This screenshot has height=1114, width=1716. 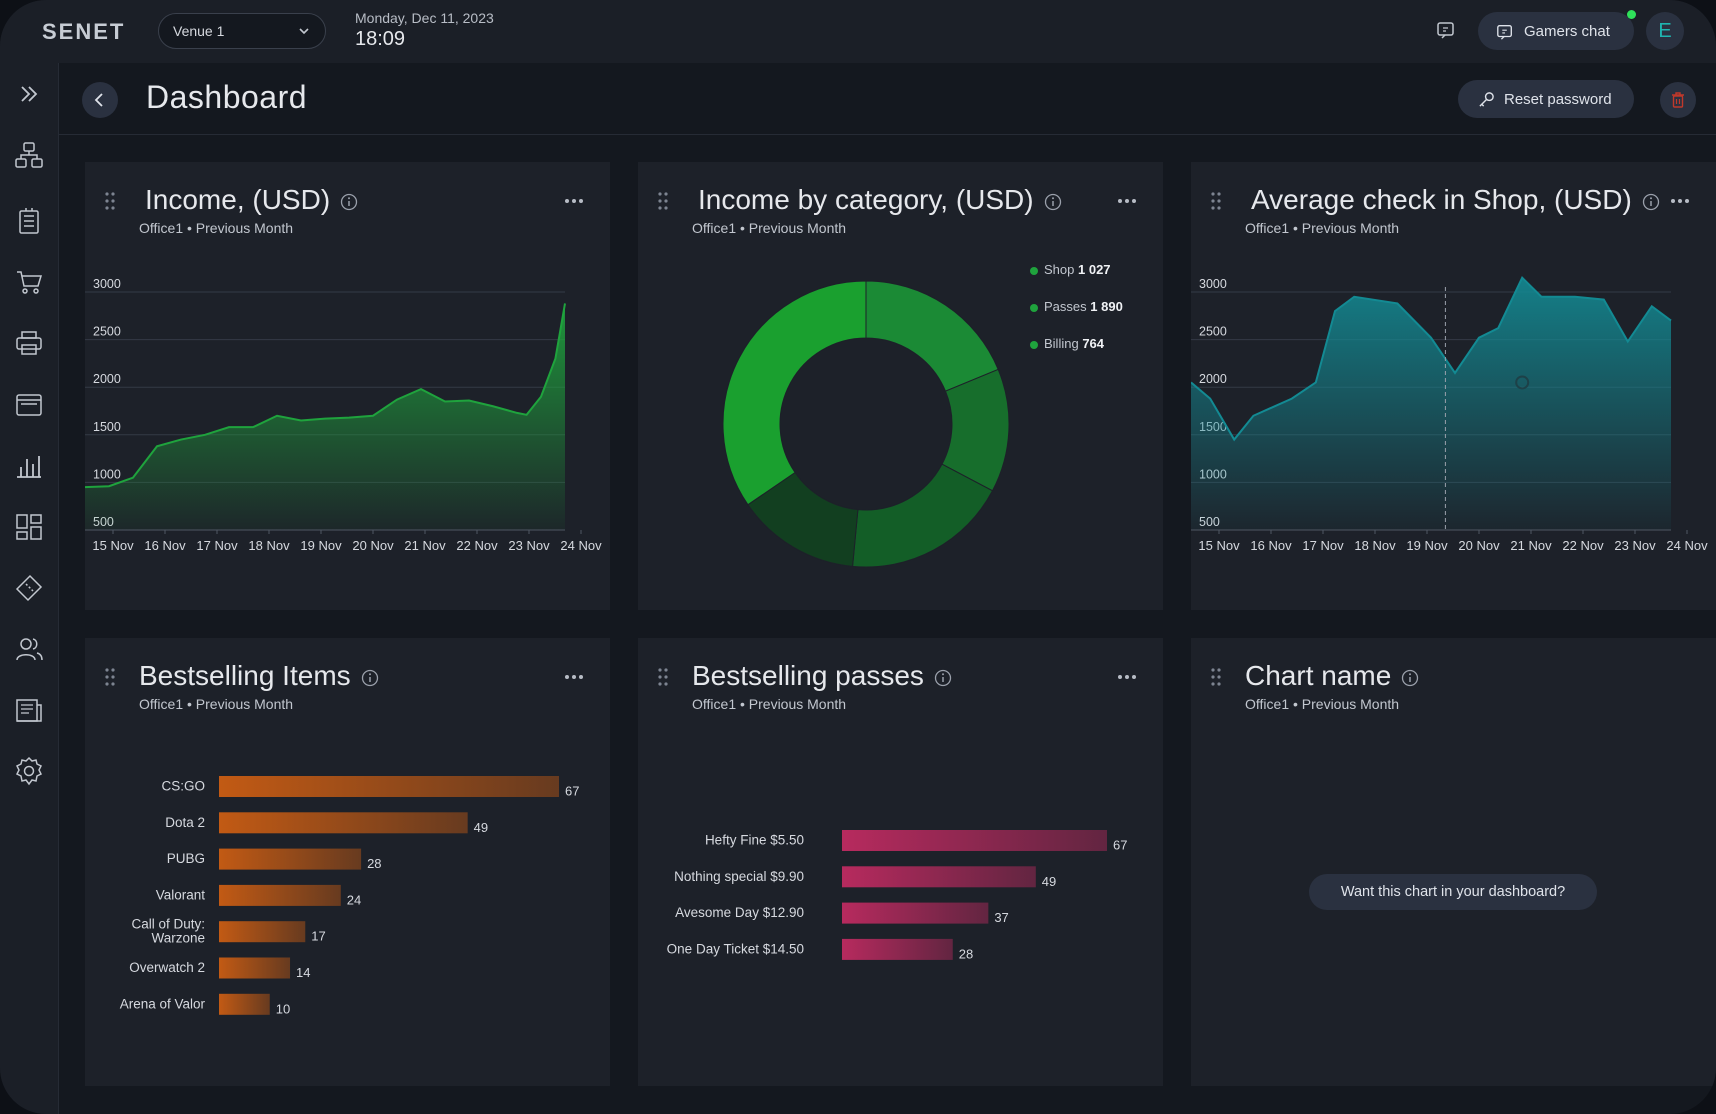 I want to click on reset-password-label: Reset password, so click(x=1558, y=99).